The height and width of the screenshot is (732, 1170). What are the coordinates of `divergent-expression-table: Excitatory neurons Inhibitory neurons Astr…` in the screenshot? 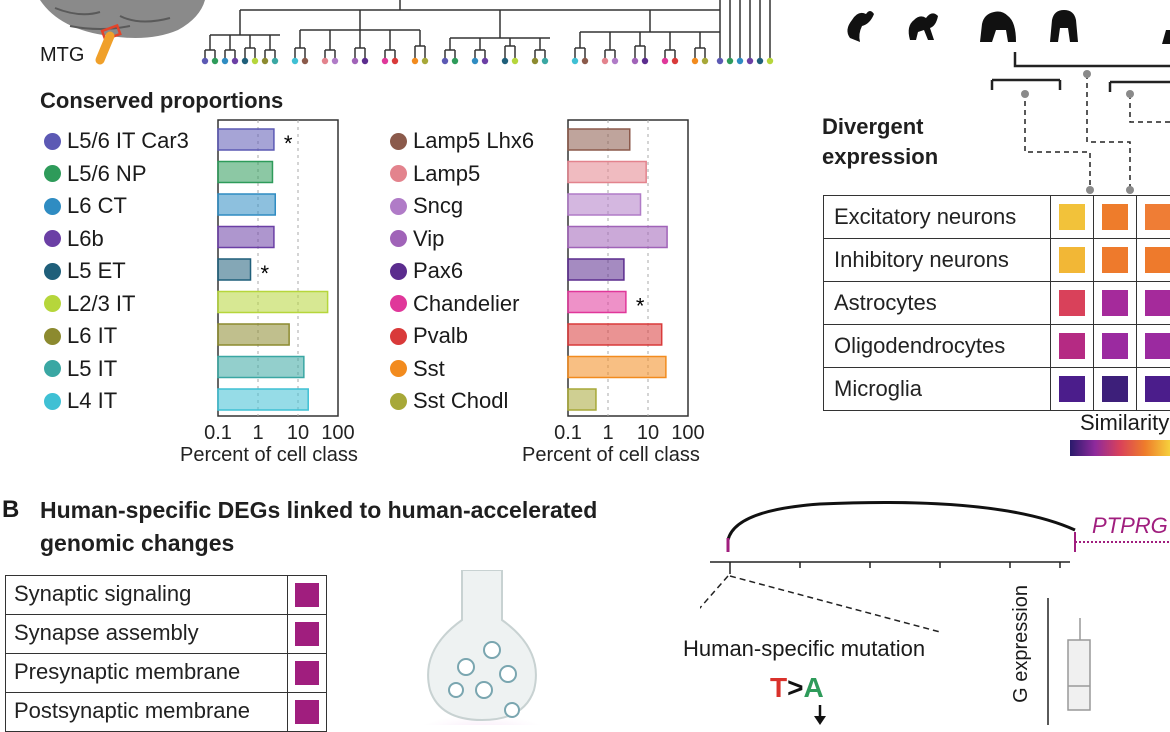 It's located at (996, 303).